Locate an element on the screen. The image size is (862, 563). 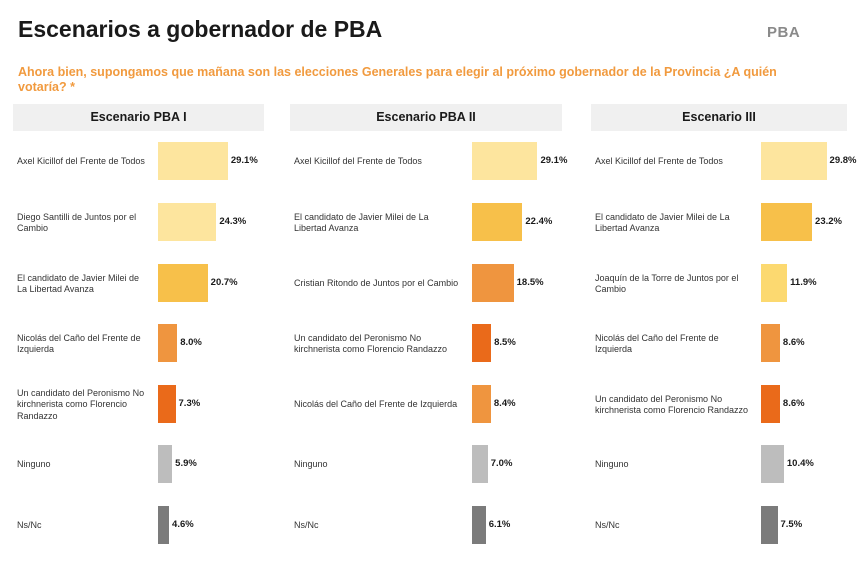
category-label: Cristian Ritondo de Juntos por el Cambio is located at coordinates (376, 283).